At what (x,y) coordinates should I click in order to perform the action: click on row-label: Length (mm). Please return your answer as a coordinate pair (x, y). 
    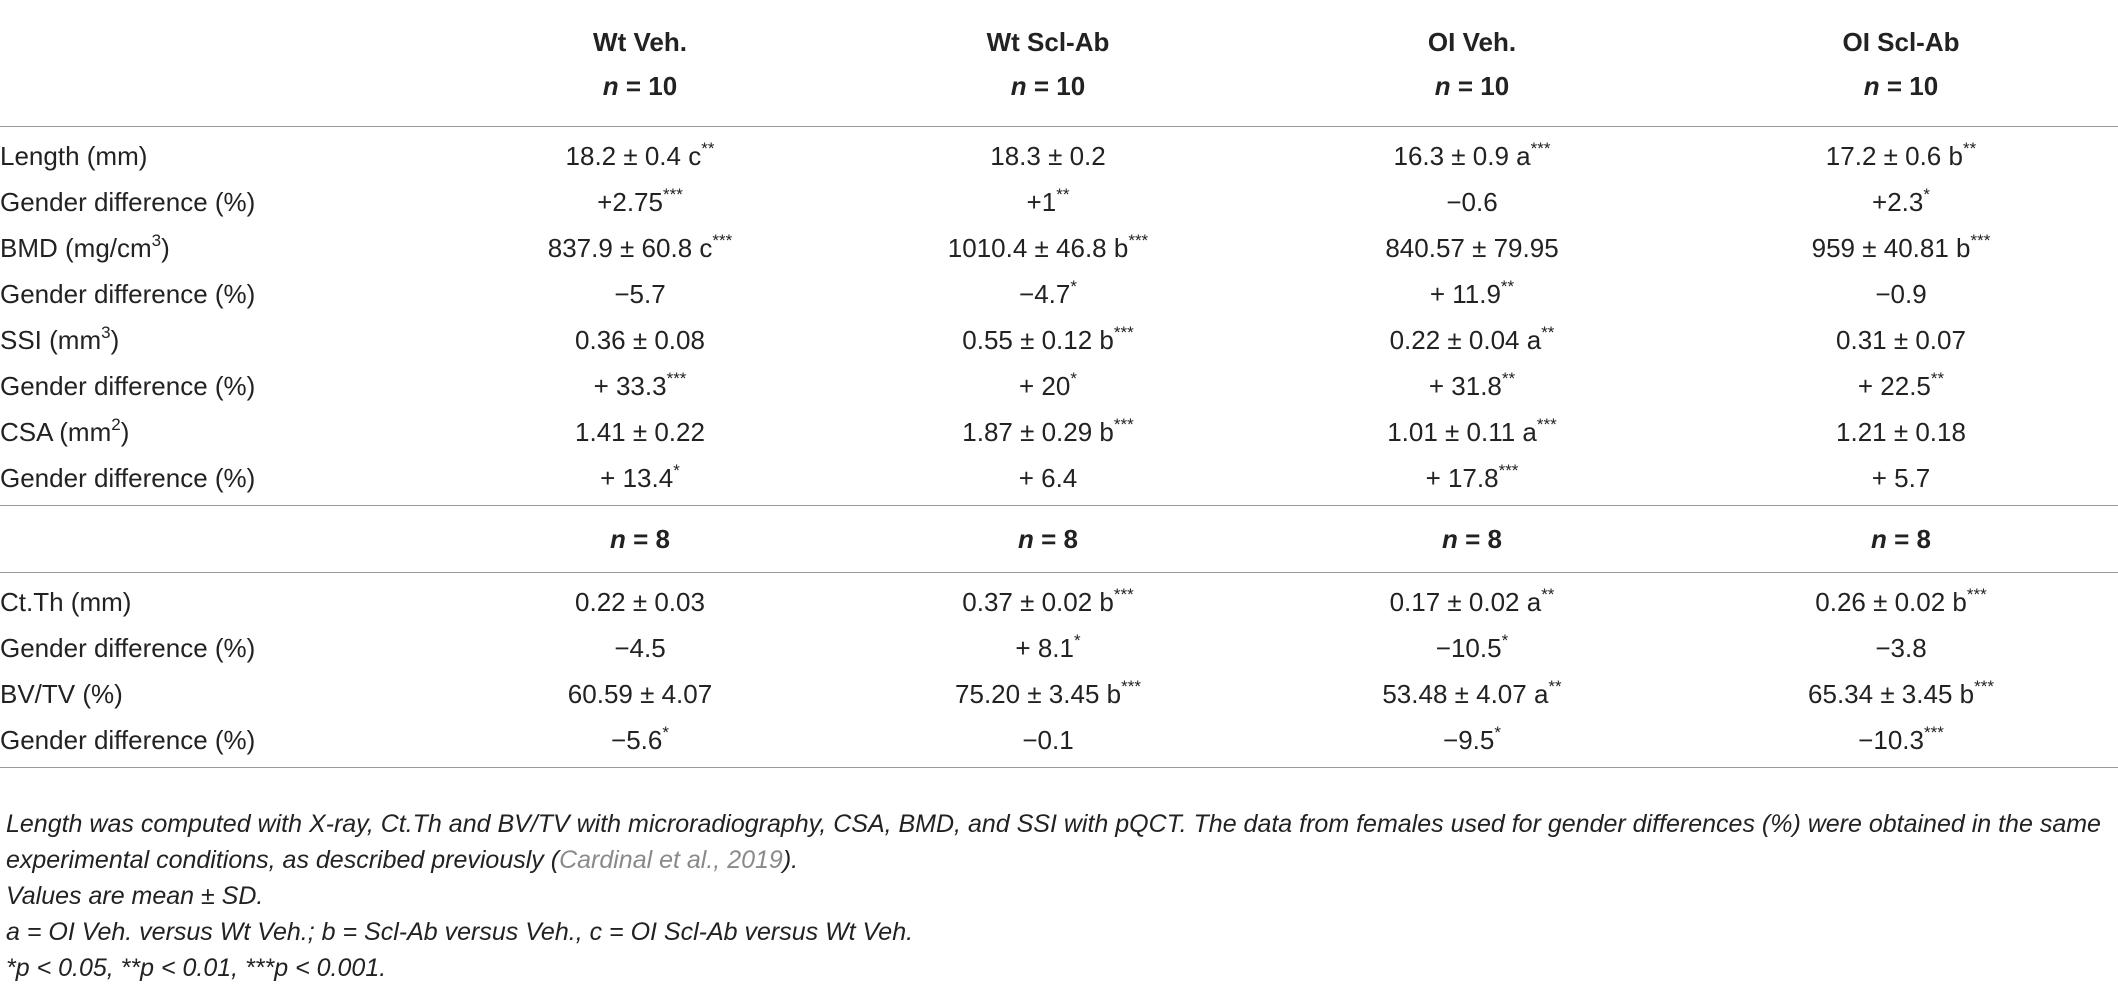
    Looking at the image, I should click on (74, 156).